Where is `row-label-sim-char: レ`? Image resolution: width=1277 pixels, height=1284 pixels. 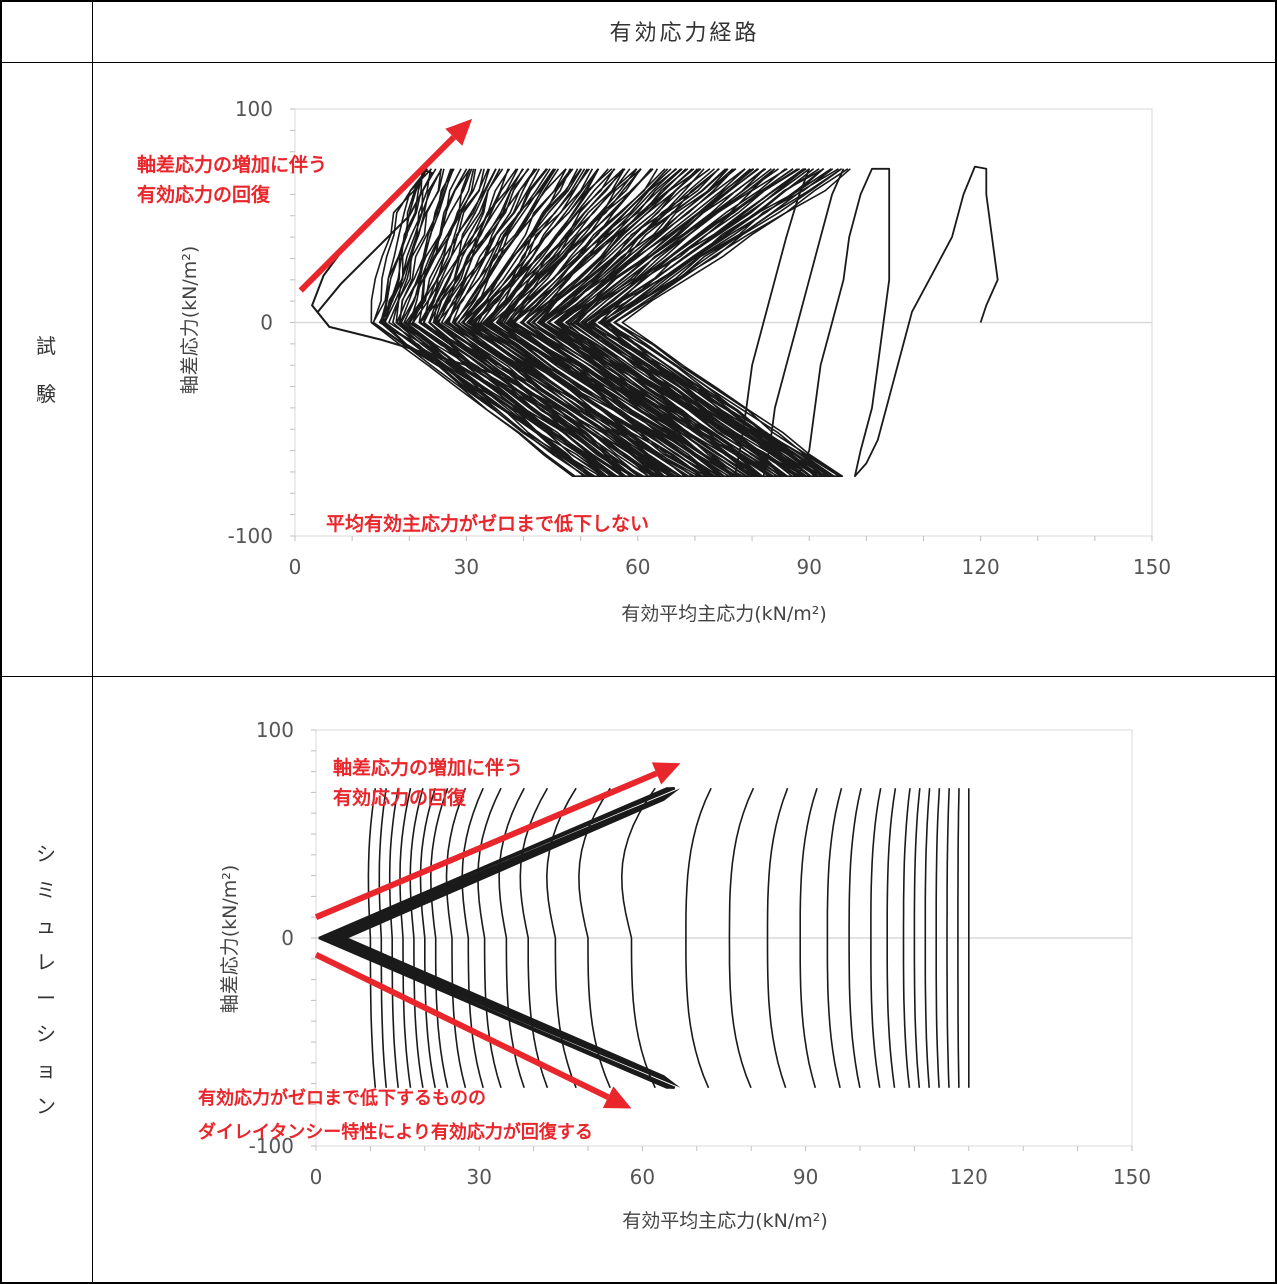
row-label-sim-char: レ is located at coordinates (46, 961).